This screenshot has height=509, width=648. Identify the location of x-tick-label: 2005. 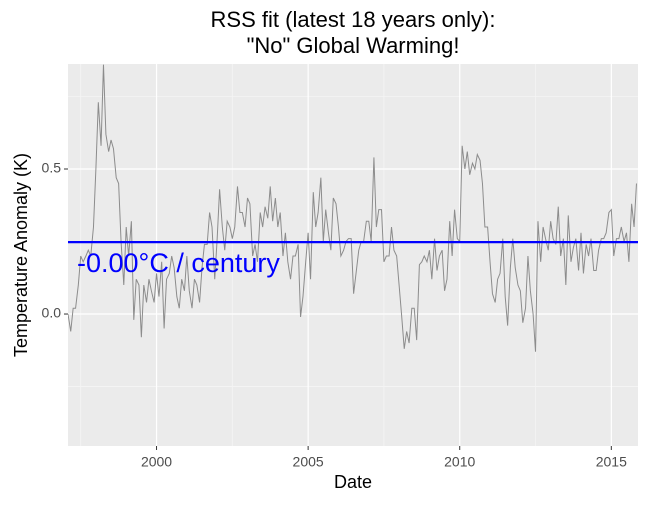
(308, 462).